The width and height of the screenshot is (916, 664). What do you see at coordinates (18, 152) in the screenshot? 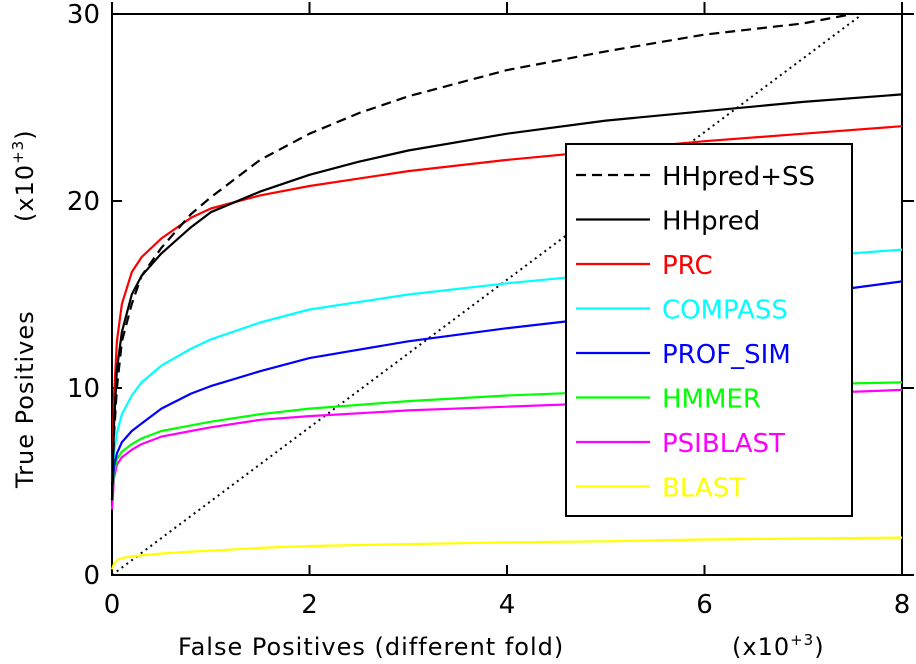
I see `y-axis-multiplier-exponent: +3` at bounding box center [18, 152].